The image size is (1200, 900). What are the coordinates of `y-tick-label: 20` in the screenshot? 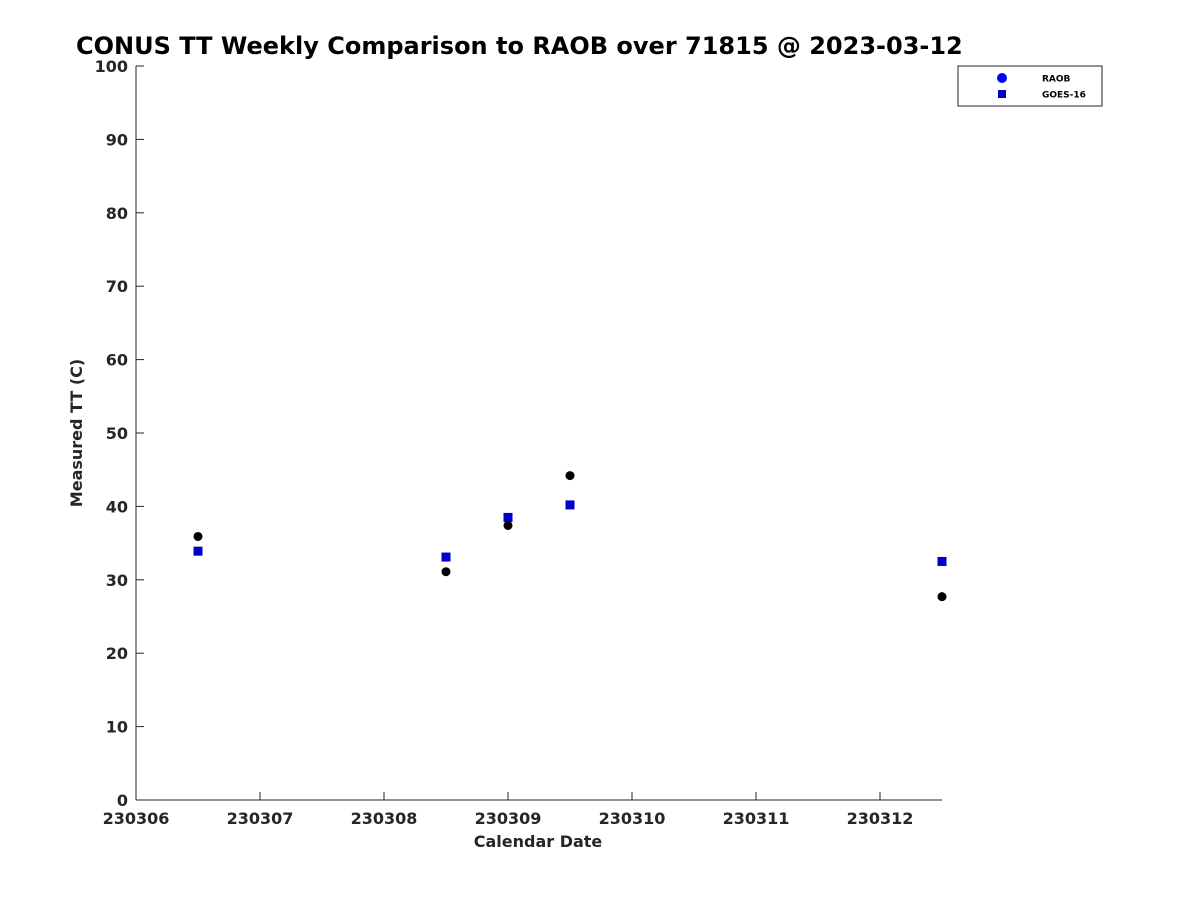 It's located at (117, 653).